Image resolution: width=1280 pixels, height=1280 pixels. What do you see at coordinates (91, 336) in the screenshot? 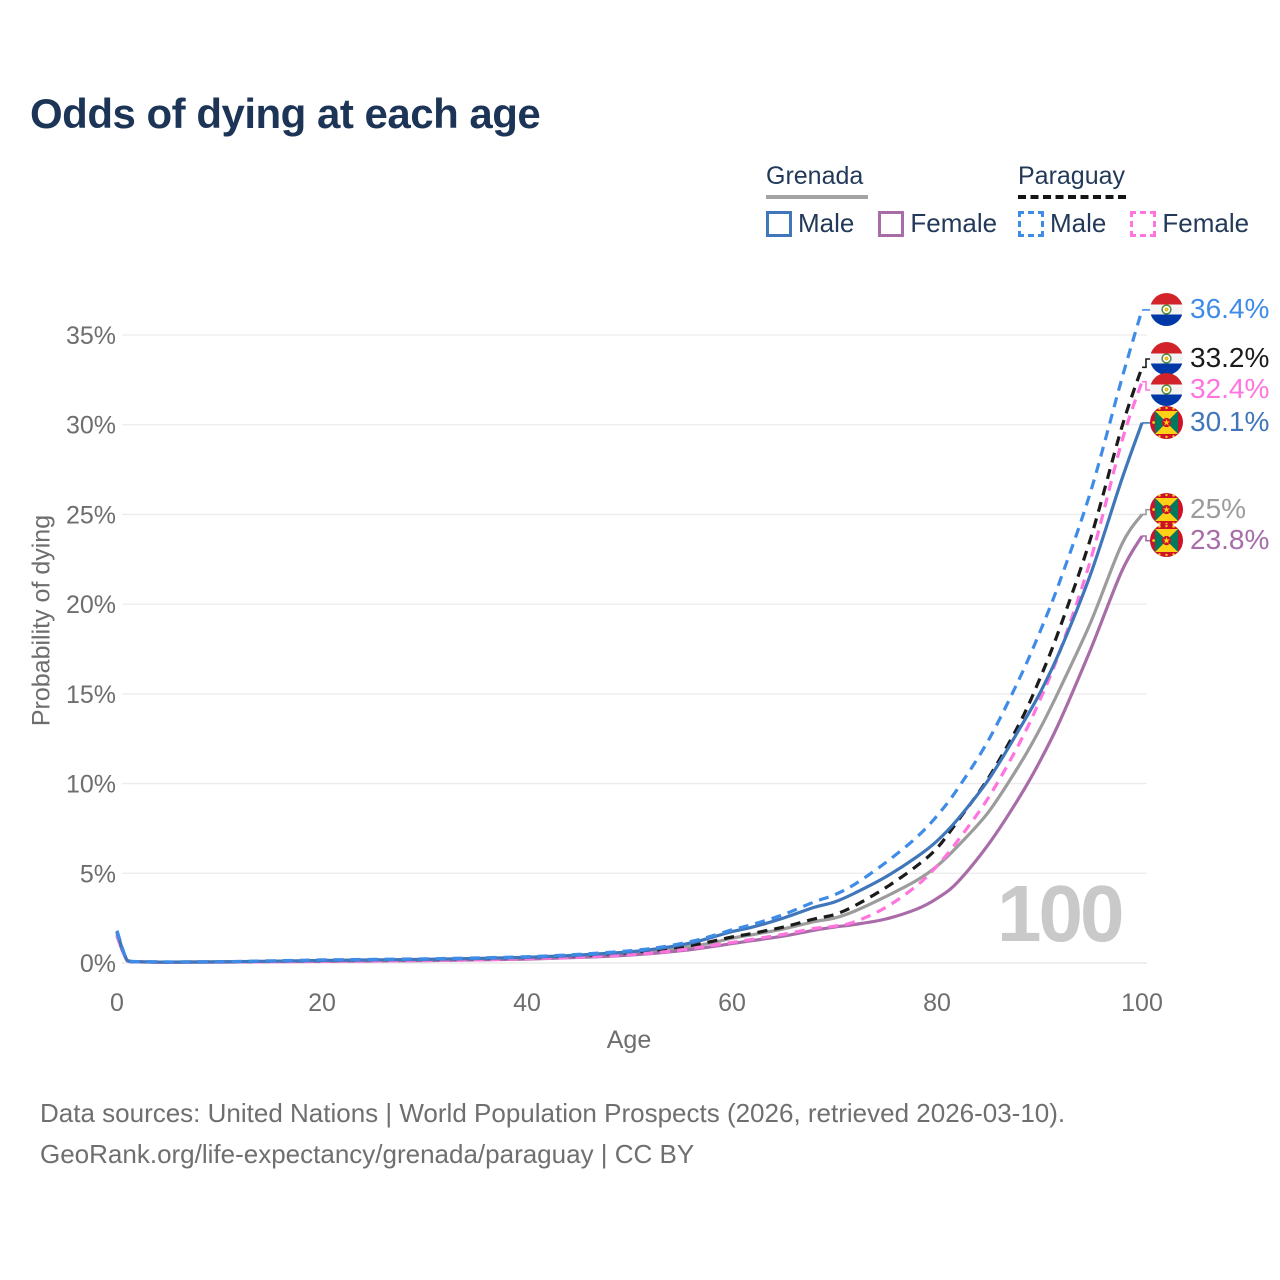
I see `y-tick-label: 35%` at bounding box center [91, 336].